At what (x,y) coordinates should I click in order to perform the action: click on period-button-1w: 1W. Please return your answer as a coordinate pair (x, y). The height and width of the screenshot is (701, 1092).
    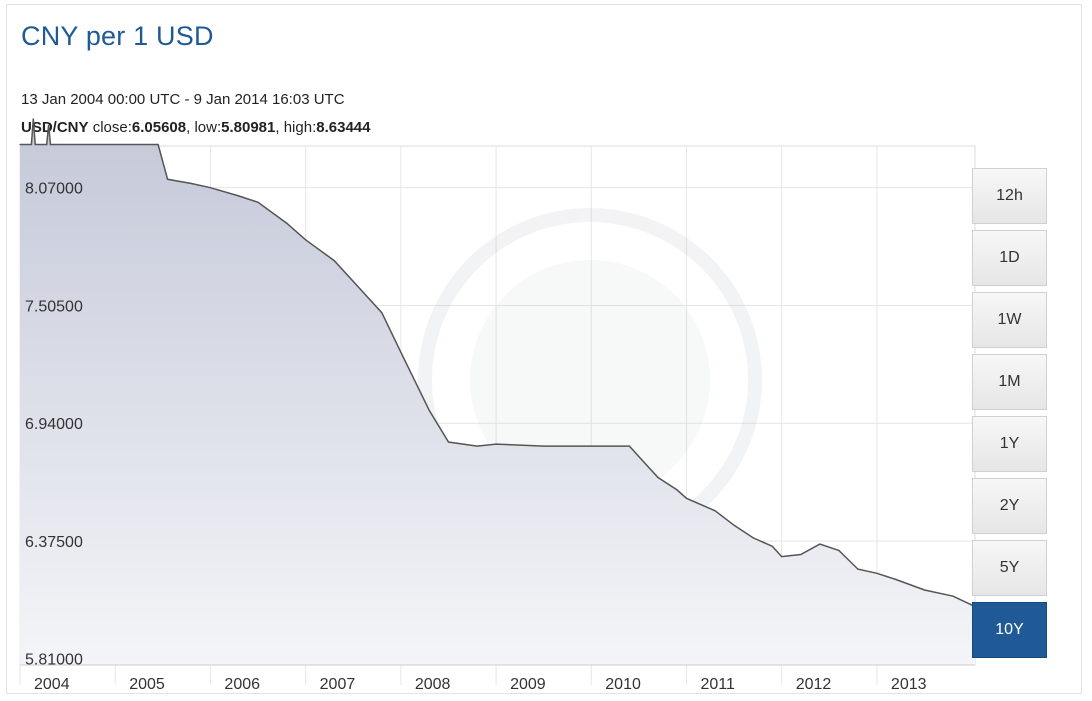
    Looking at the image, I should click on (1009, 320).